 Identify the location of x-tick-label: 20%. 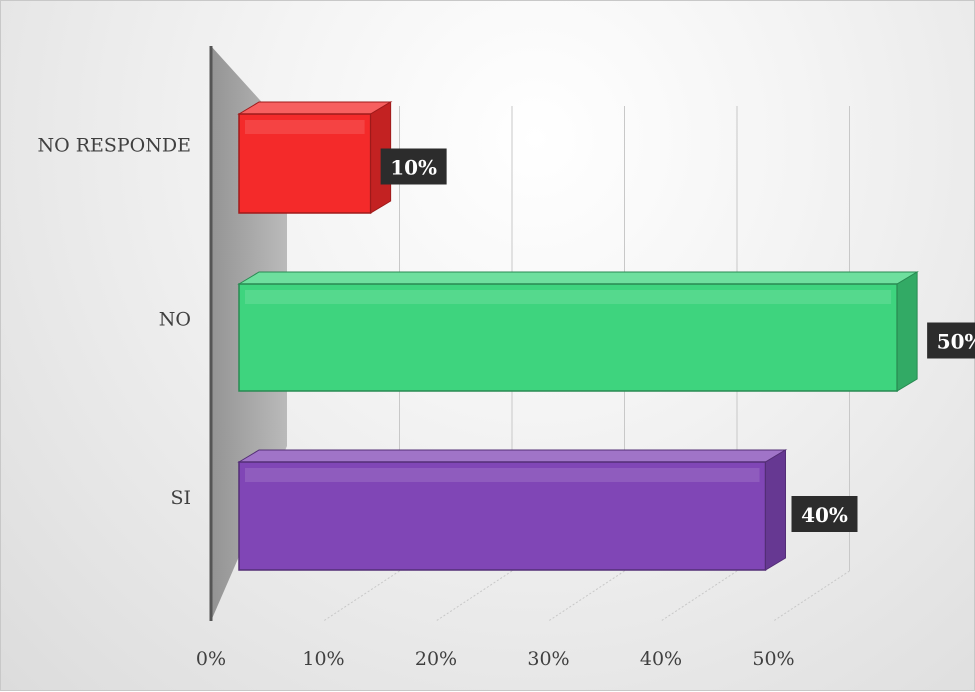
(436, 659).